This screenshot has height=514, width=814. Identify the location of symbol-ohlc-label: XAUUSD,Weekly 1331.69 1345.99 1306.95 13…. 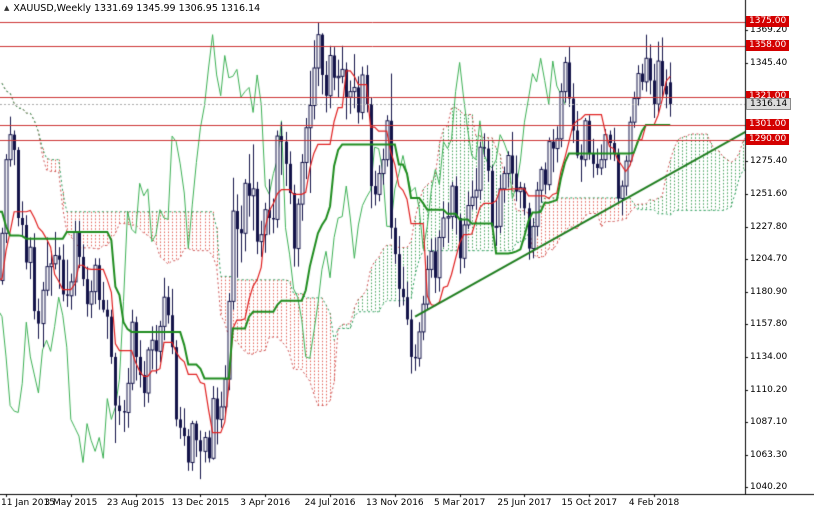
(137, 8).